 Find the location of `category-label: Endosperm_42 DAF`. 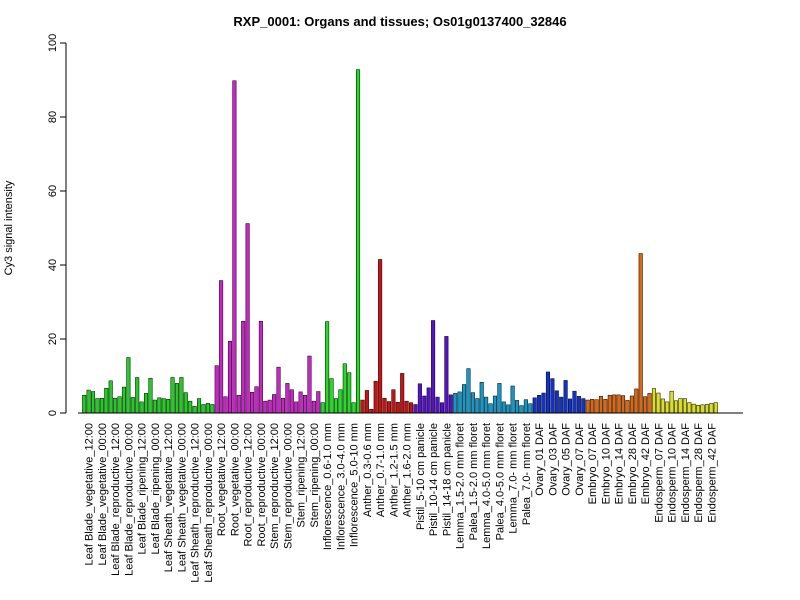

category-label: Endosperm_42 DAF is located at coordinates (712, 473).